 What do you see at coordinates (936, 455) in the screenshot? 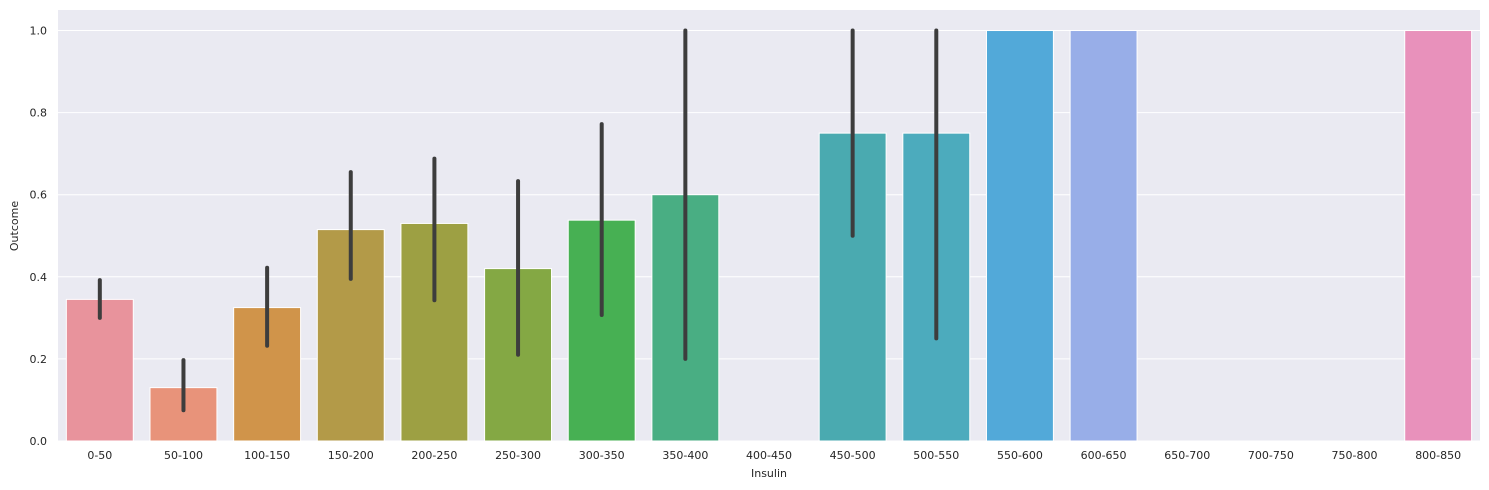
I see `x-tick-label: 500-550` at bounding box center [936, 455].